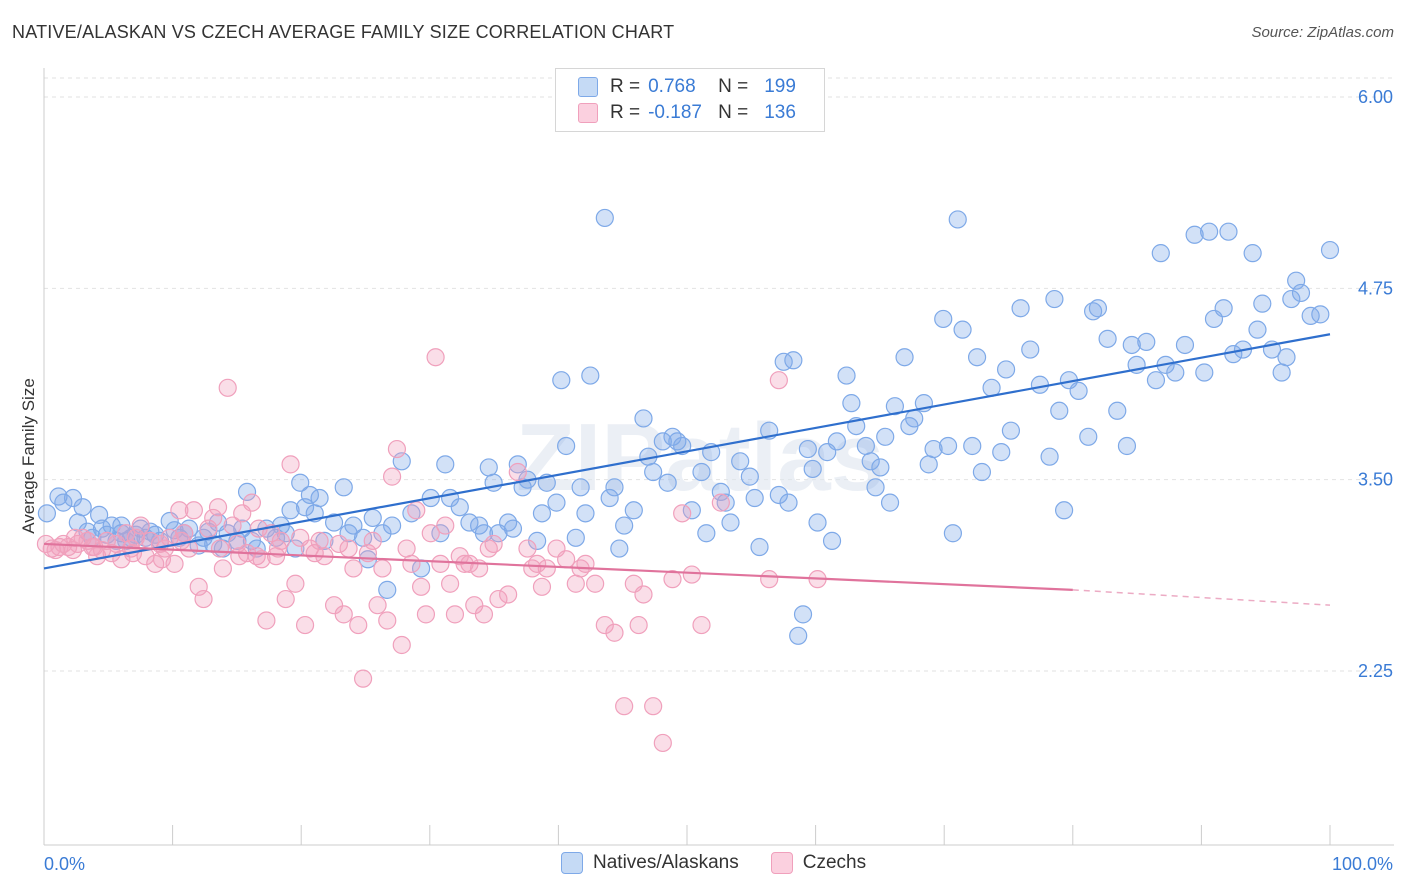 The image size is (1406, 892). Describe the element at coordinates (1375, 288) in the screenshot. I see `y-tick-label: 4.75` at that location.